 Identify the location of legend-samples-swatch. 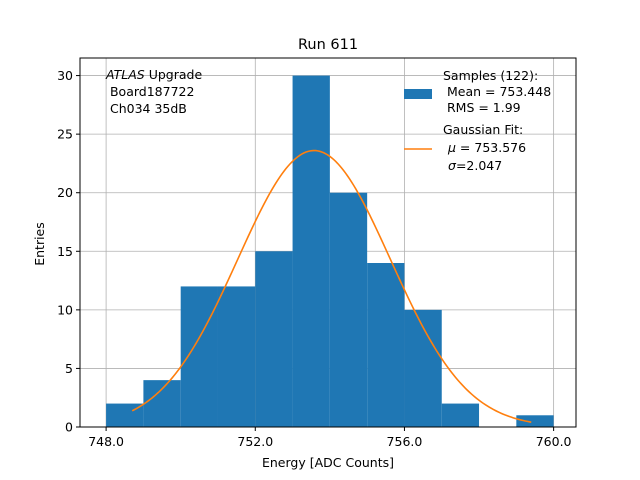
(418, 94).